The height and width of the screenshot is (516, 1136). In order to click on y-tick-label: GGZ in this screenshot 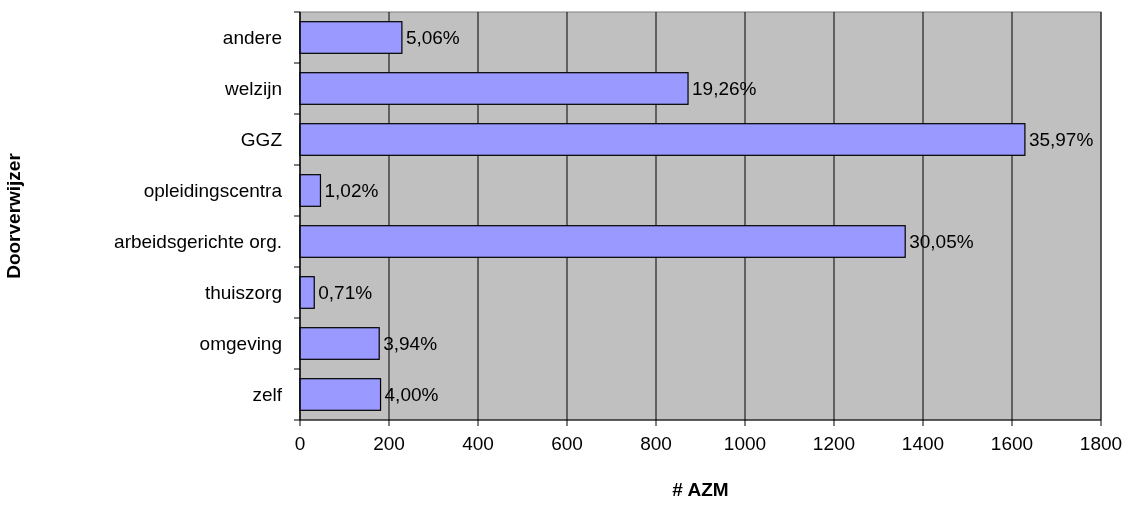, I will do `click(261, 140)`.